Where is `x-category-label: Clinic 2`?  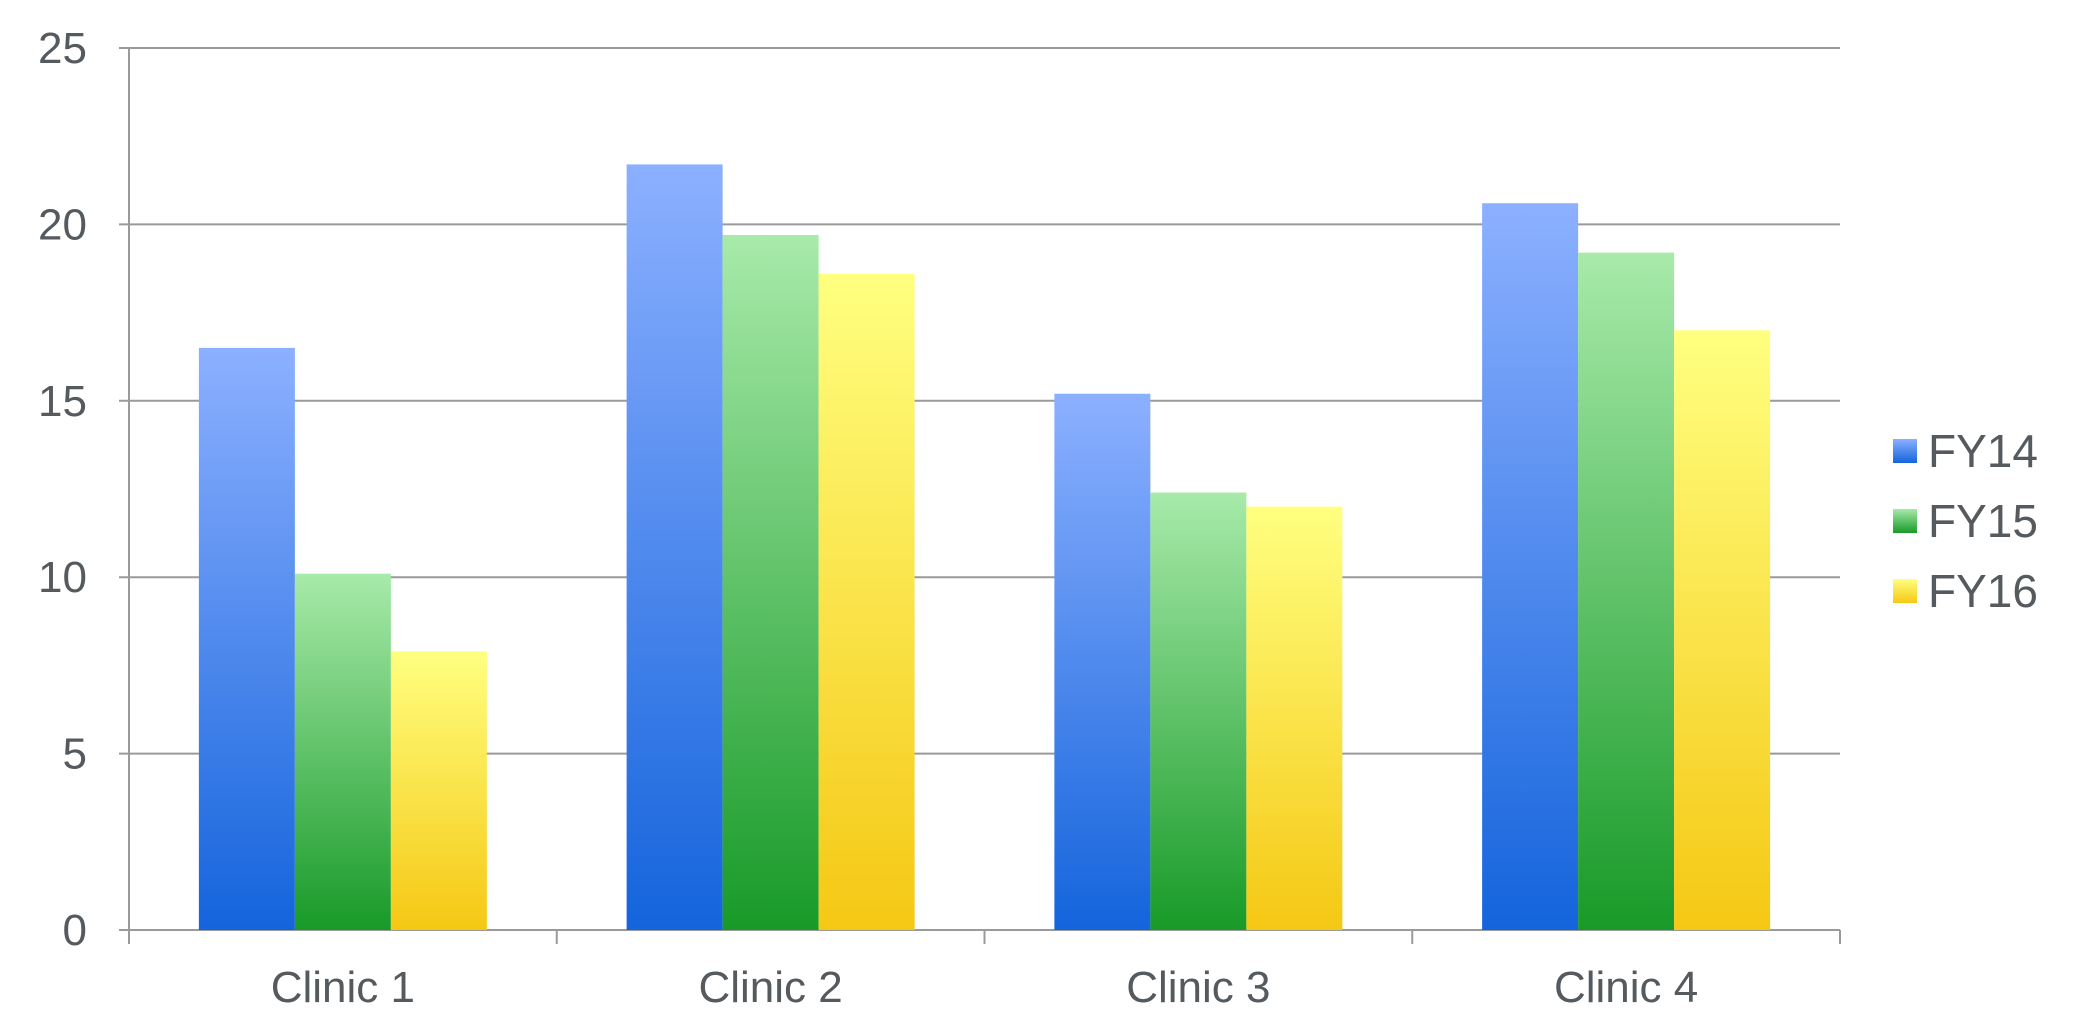 x-category-label: Clinic 2 is located at coordinates (770, 987).